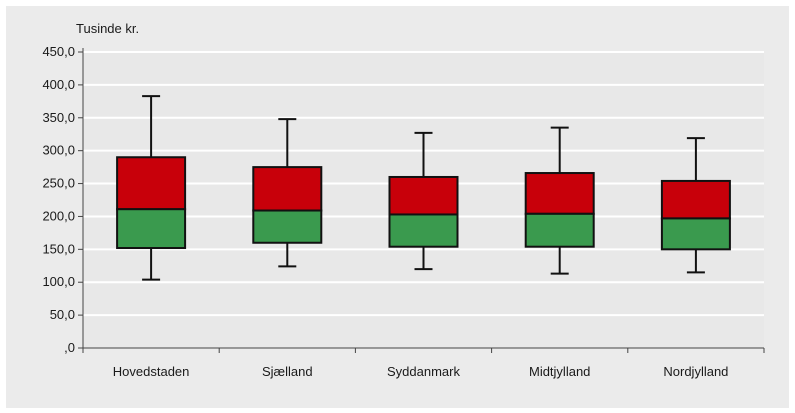  I want to click on y-tick-label-300: 300,0, so click(58, 150).